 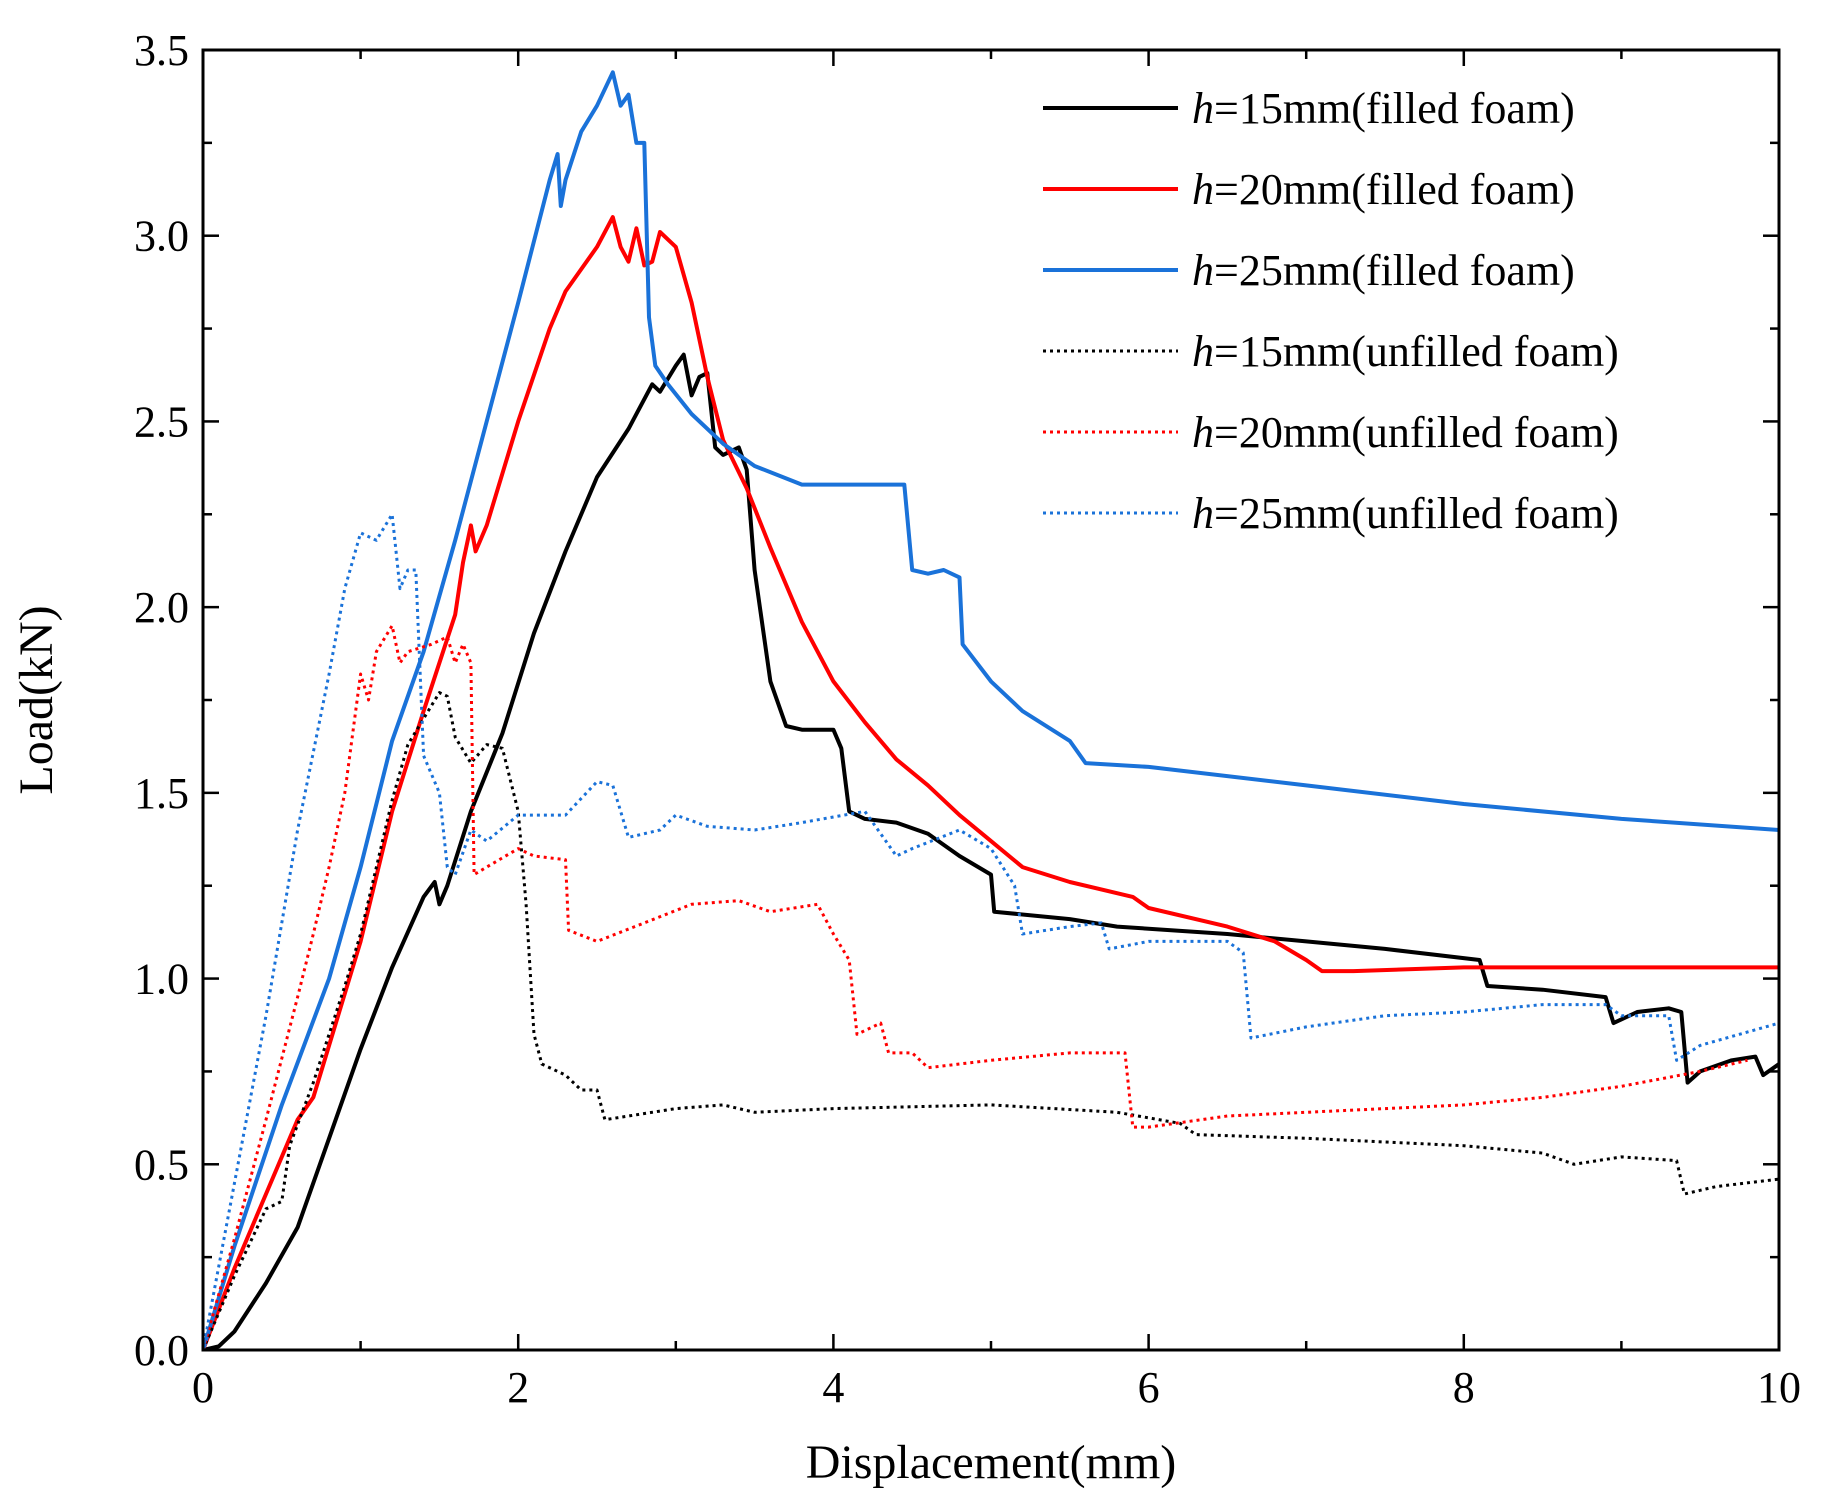 What do you see at coordinates (161, 1350) in the screenshot?
I see `y-tick-label: 0.0` at bounding box center [161, 1350].